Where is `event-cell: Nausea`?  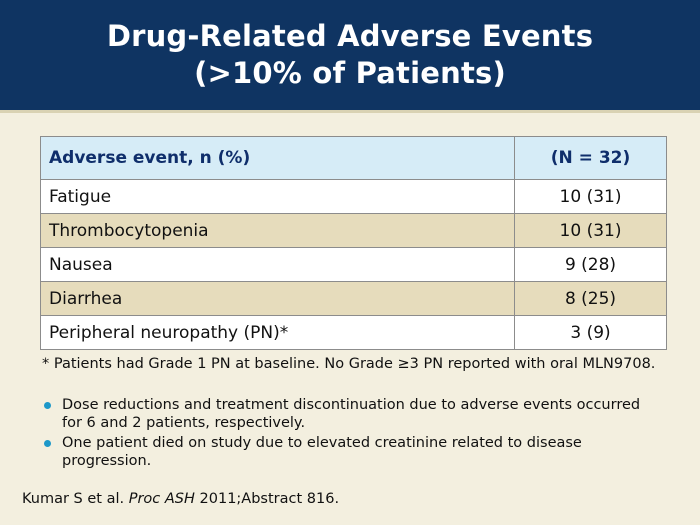 event-cell: Nausea is located at coordinates (277, 264).